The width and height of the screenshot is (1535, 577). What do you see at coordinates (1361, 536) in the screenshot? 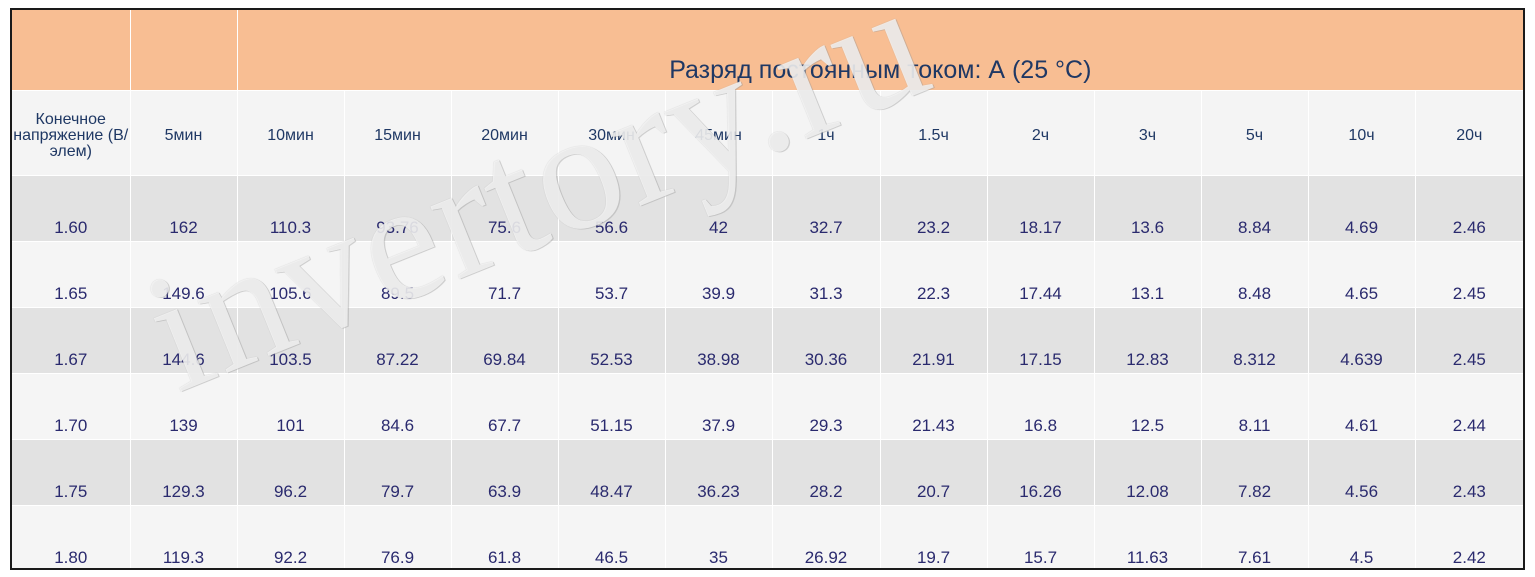
I see `current-value-cell: 4.5` at bounding box center [1361, 536].